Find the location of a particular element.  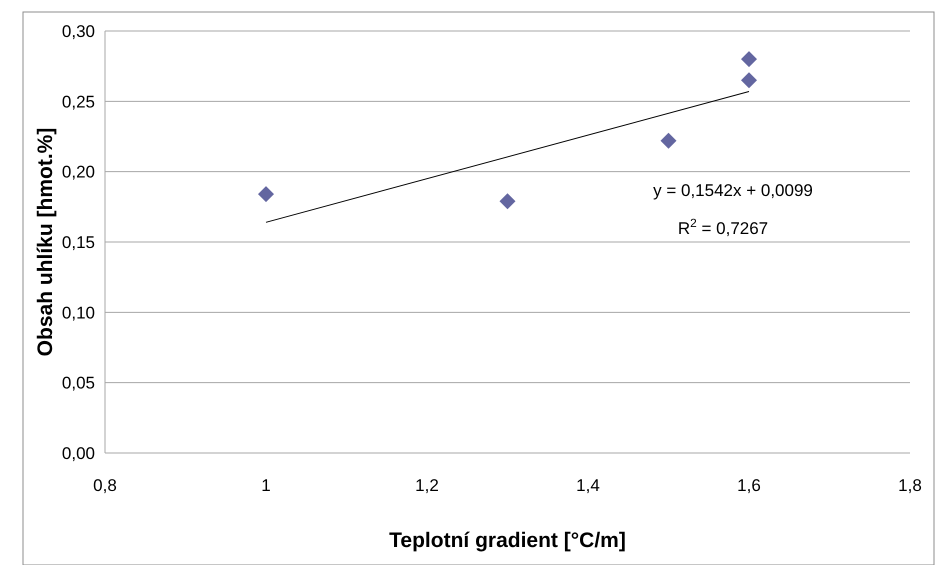

y-axis-title: Obsah uhlíku [hmot.%] is located at coordinates (45, 242).